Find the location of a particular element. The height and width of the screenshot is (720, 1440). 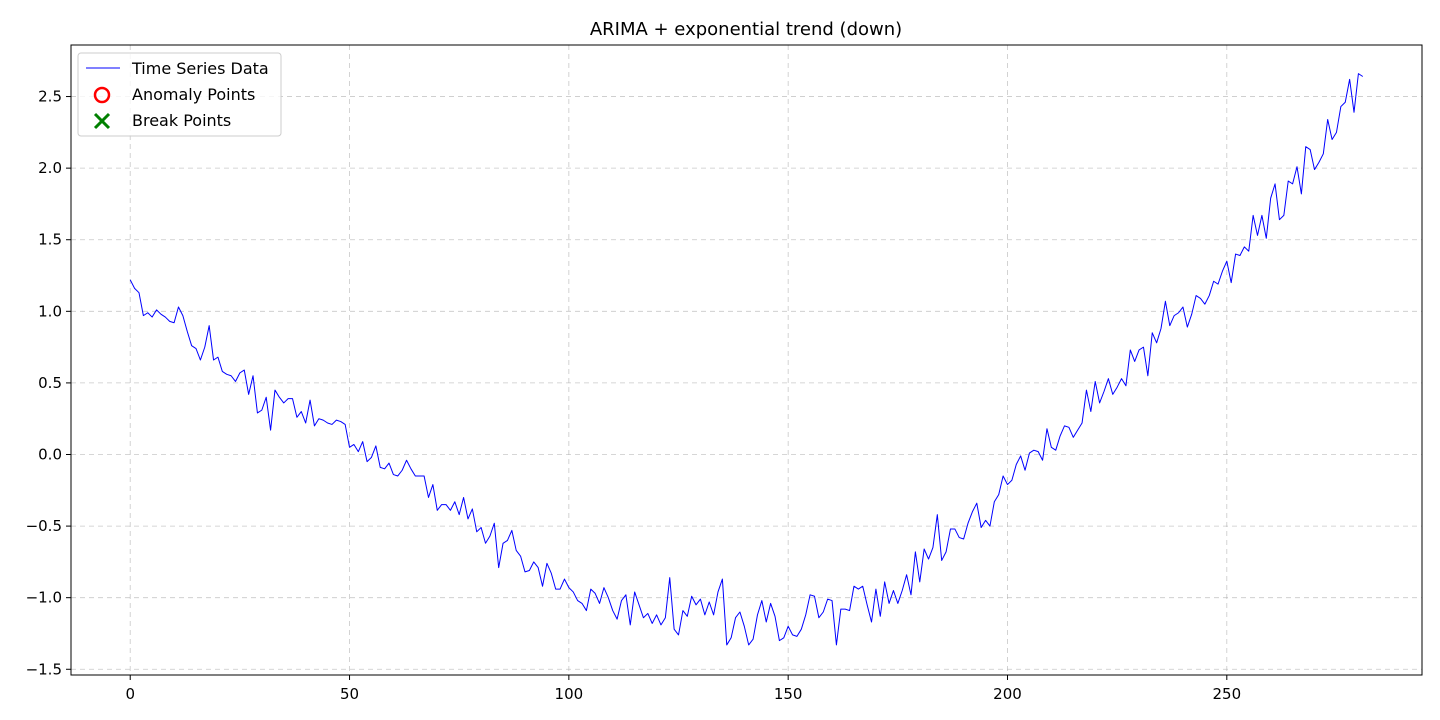

y-tick-label: 1.5 is located at coordinates (50, 240).